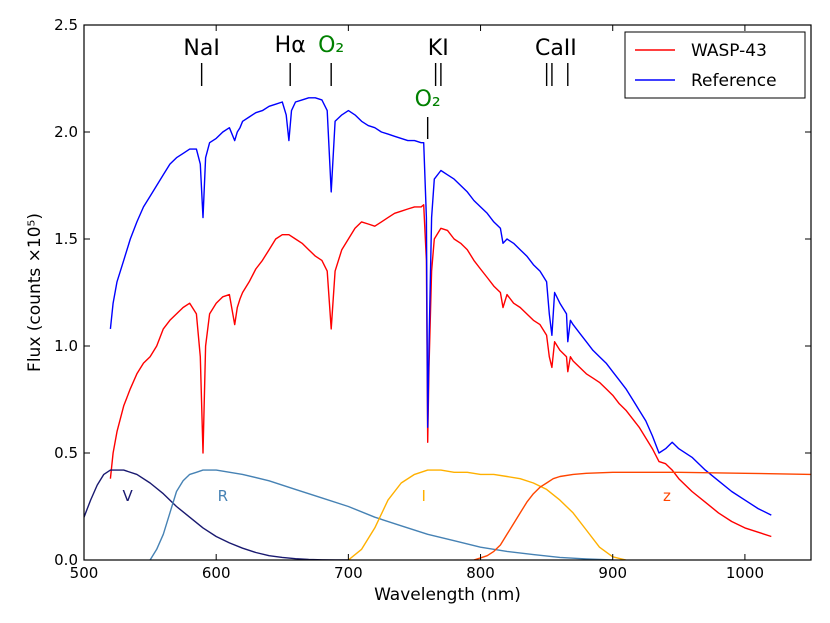 Image resolution: width=830 pixels, height=623 pixels. I want to click on y-tick-label-4: 2.0, so click(66, 132).